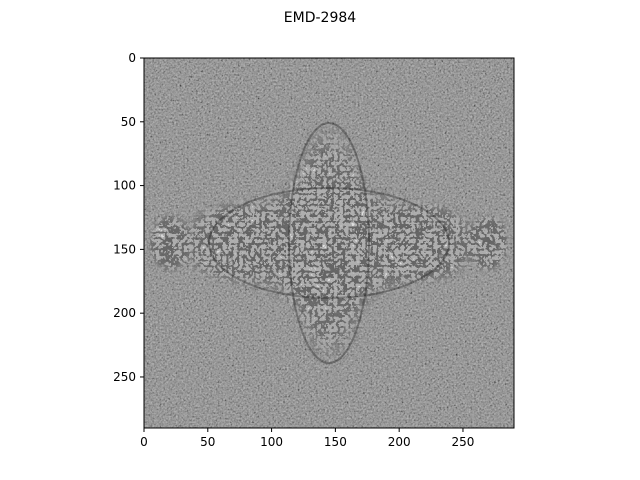 Image resolution: width=640 pixels, height=480 pixels. Describe the element at coordinates (128, 217) in the screenshot. I see `y-axis: 0 50 100 150 200 250` at that location.